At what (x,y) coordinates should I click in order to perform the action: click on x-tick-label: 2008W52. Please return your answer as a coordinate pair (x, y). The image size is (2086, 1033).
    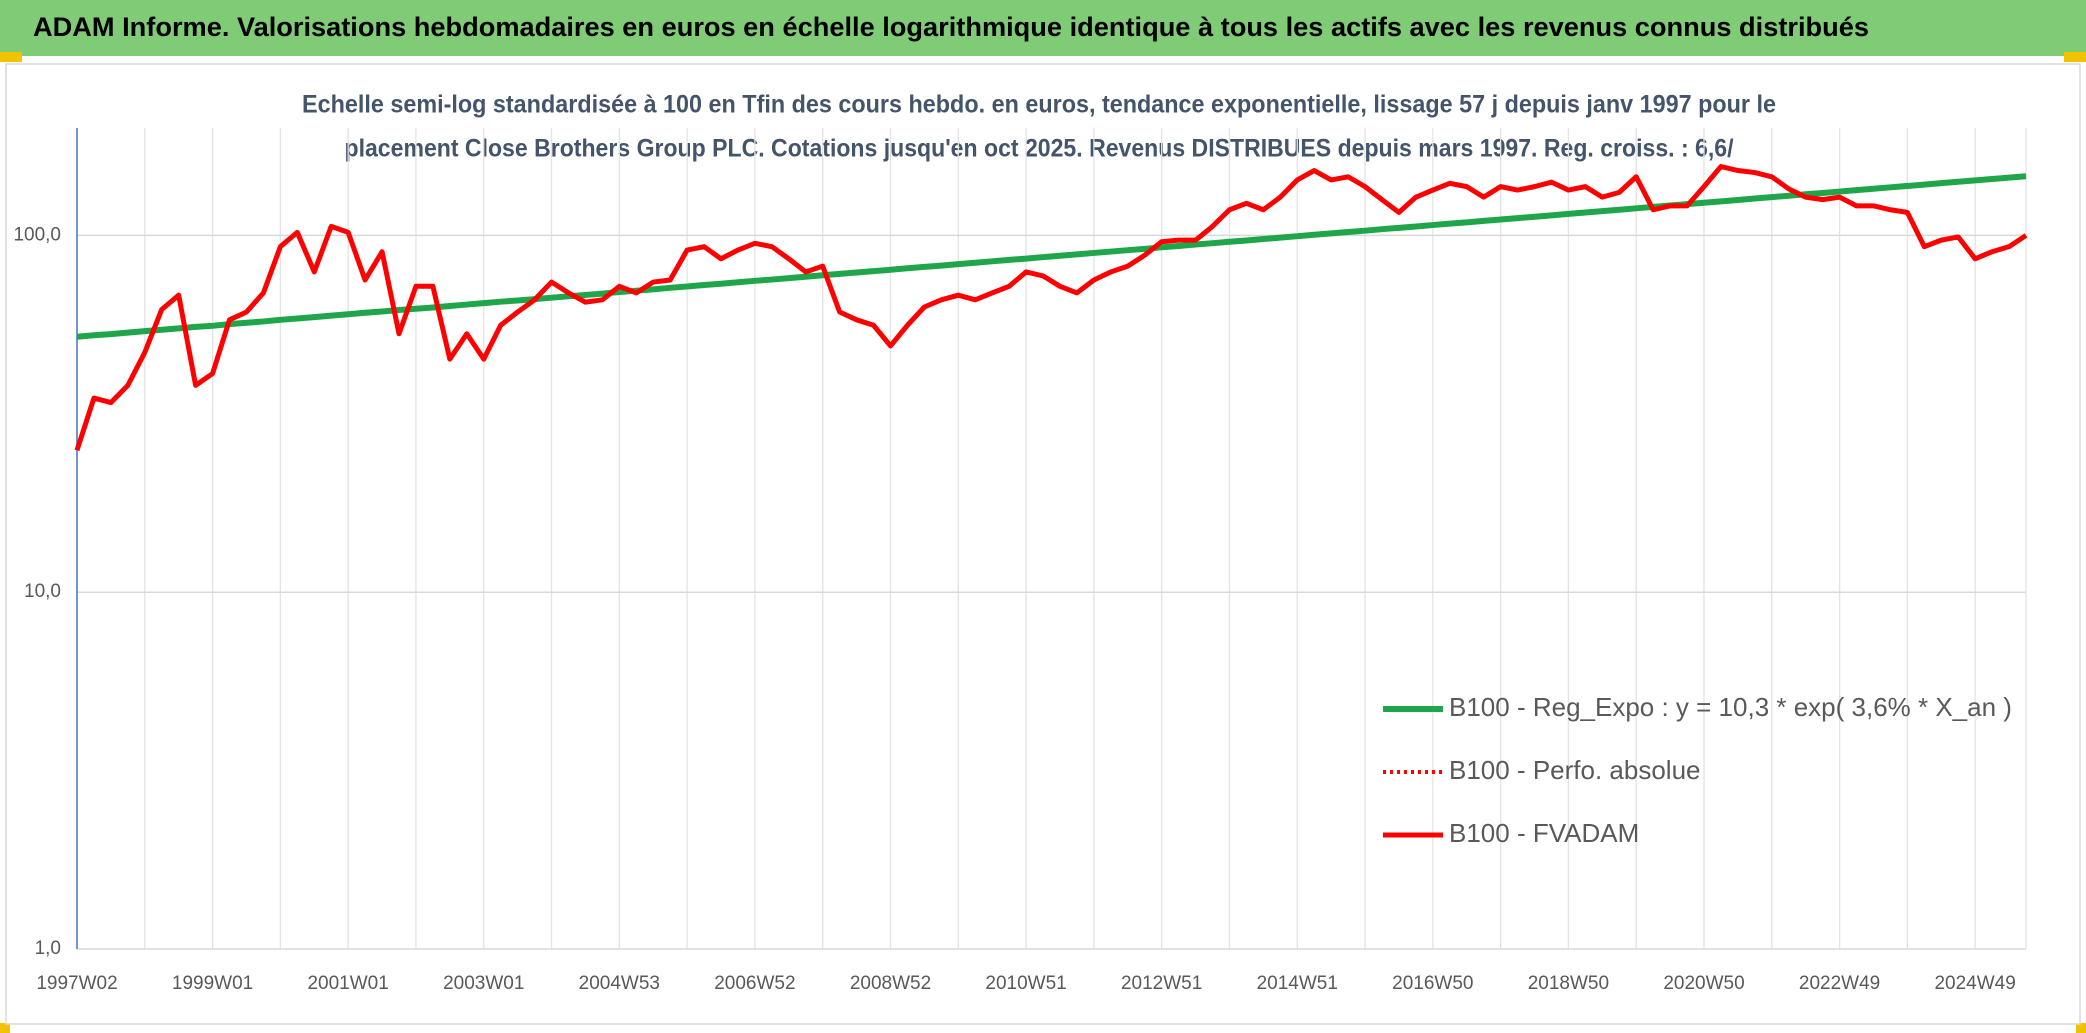
    Looking at the image, I should click on (890, 983).